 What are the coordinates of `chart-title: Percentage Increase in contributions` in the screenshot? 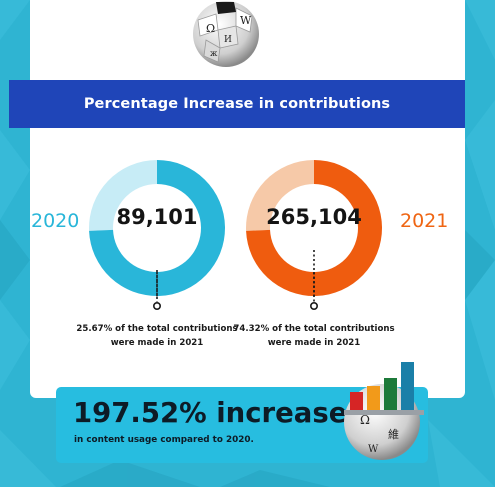 It's located at (237, 104).